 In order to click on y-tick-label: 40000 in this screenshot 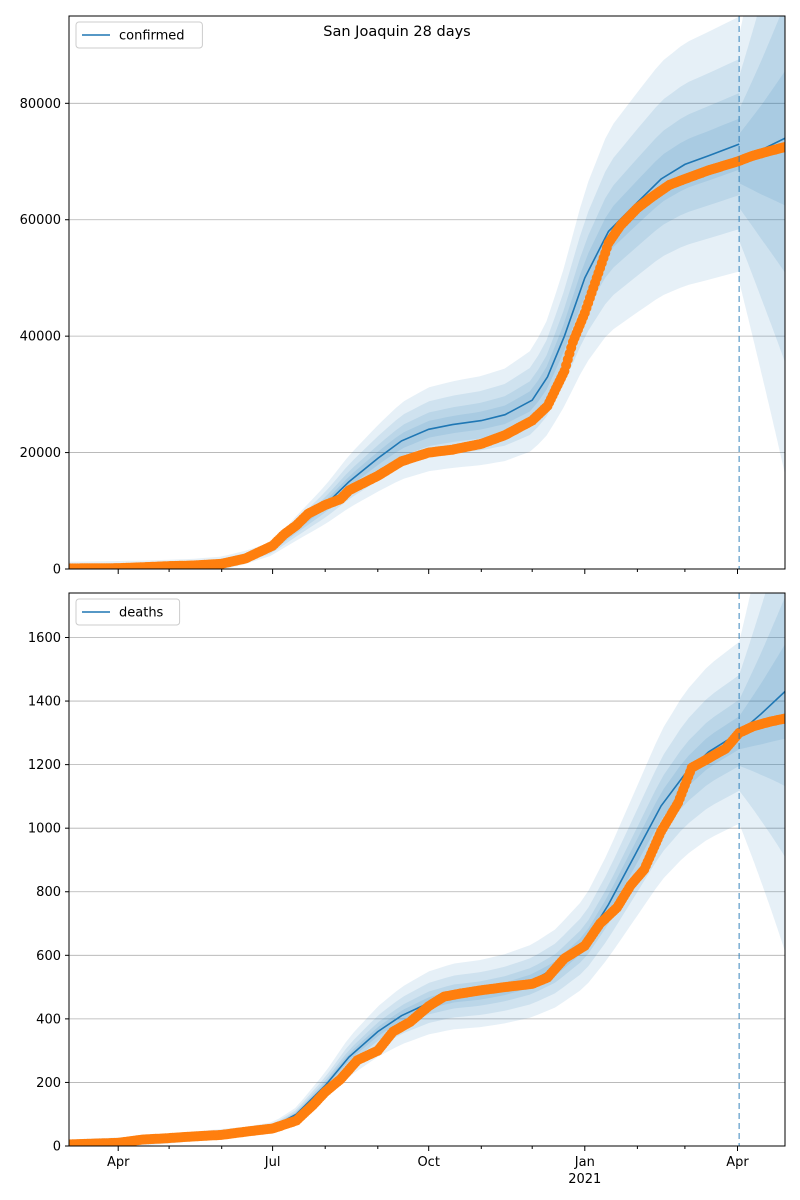, I will do `click(40, 337)`.